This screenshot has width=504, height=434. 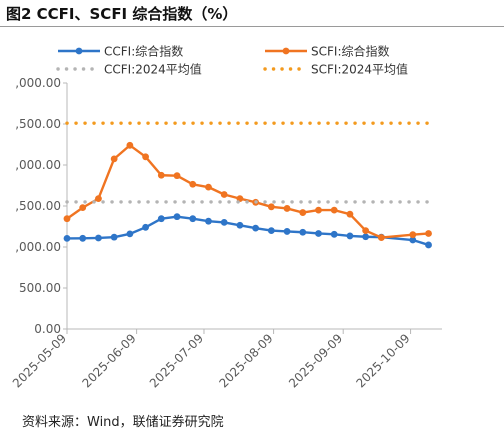 I want to click on legend-item: SCFI:综合指数, so click(x=327, y=51).